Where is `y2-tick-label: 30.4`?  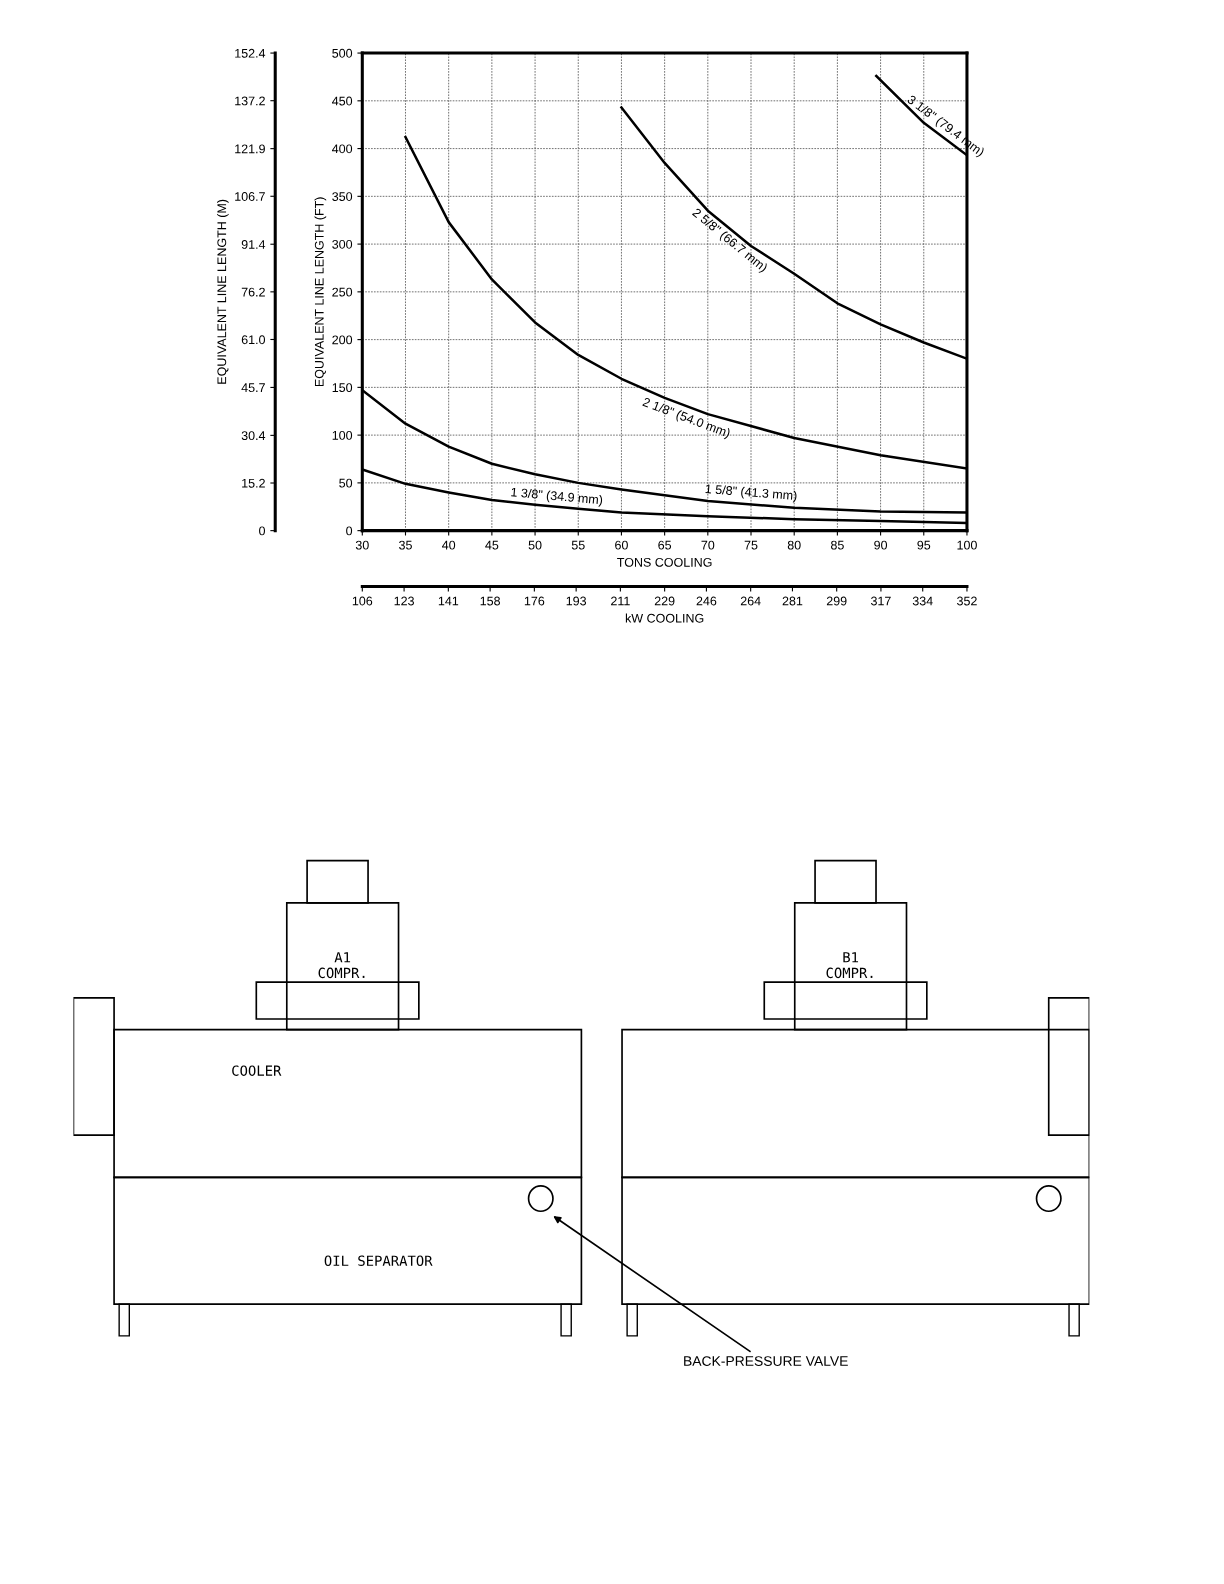
y2-tick-label: 30.4 is located at coordinates (253, 436).